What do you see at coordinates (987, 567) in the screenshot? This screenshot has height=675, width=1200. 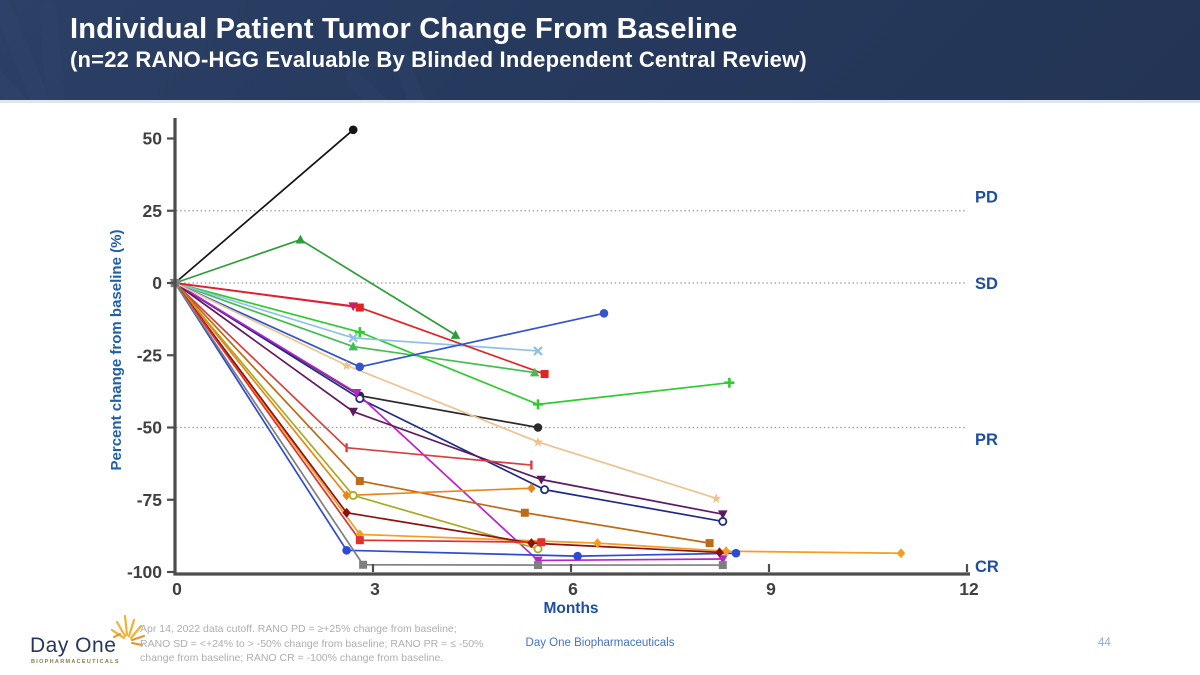 I see `threshold-label-CR: CR` at bounding box center [987, 567].